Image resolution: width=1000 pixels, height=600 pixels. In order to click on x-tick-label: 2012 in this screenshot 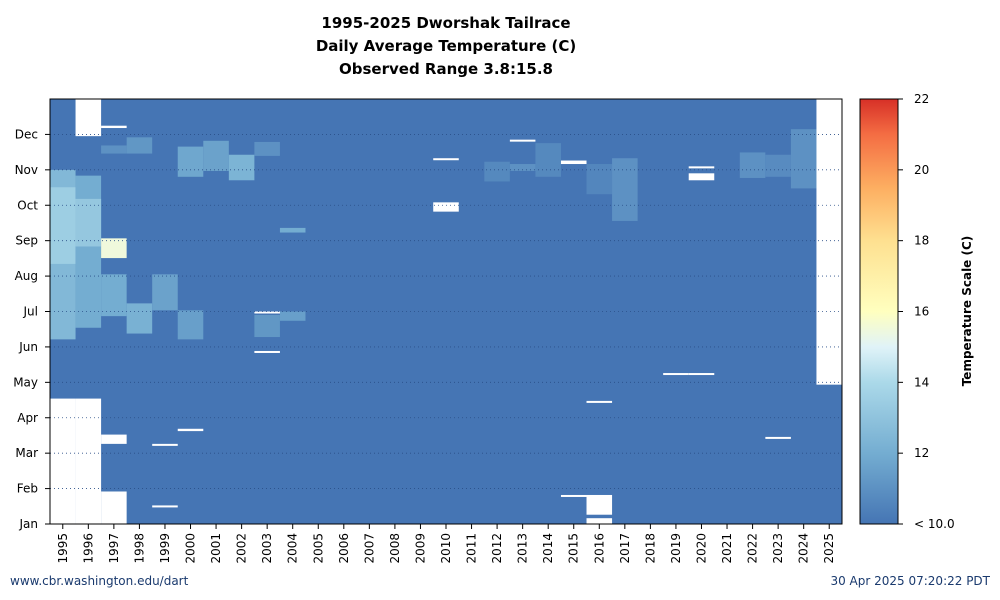, I will do `click(497, 548)`.